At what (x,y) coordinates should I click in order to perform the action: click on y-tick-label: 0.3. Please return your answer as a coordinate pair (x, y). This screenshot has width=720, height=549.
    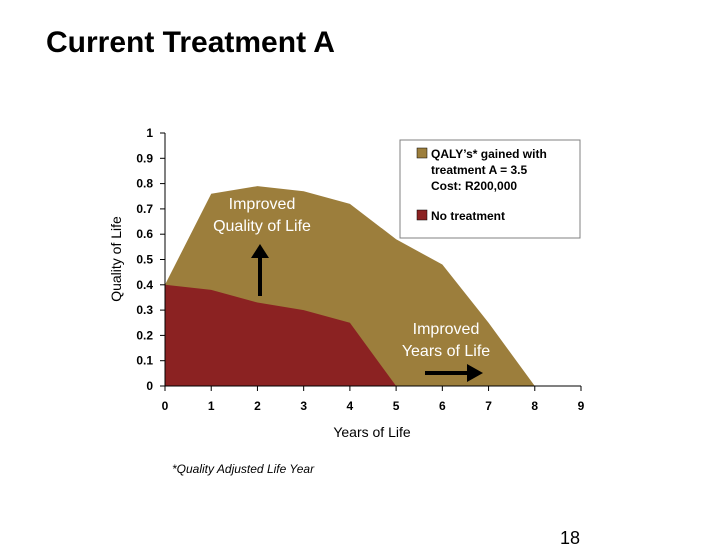
    Looking at the image, I should click on (144, 310).